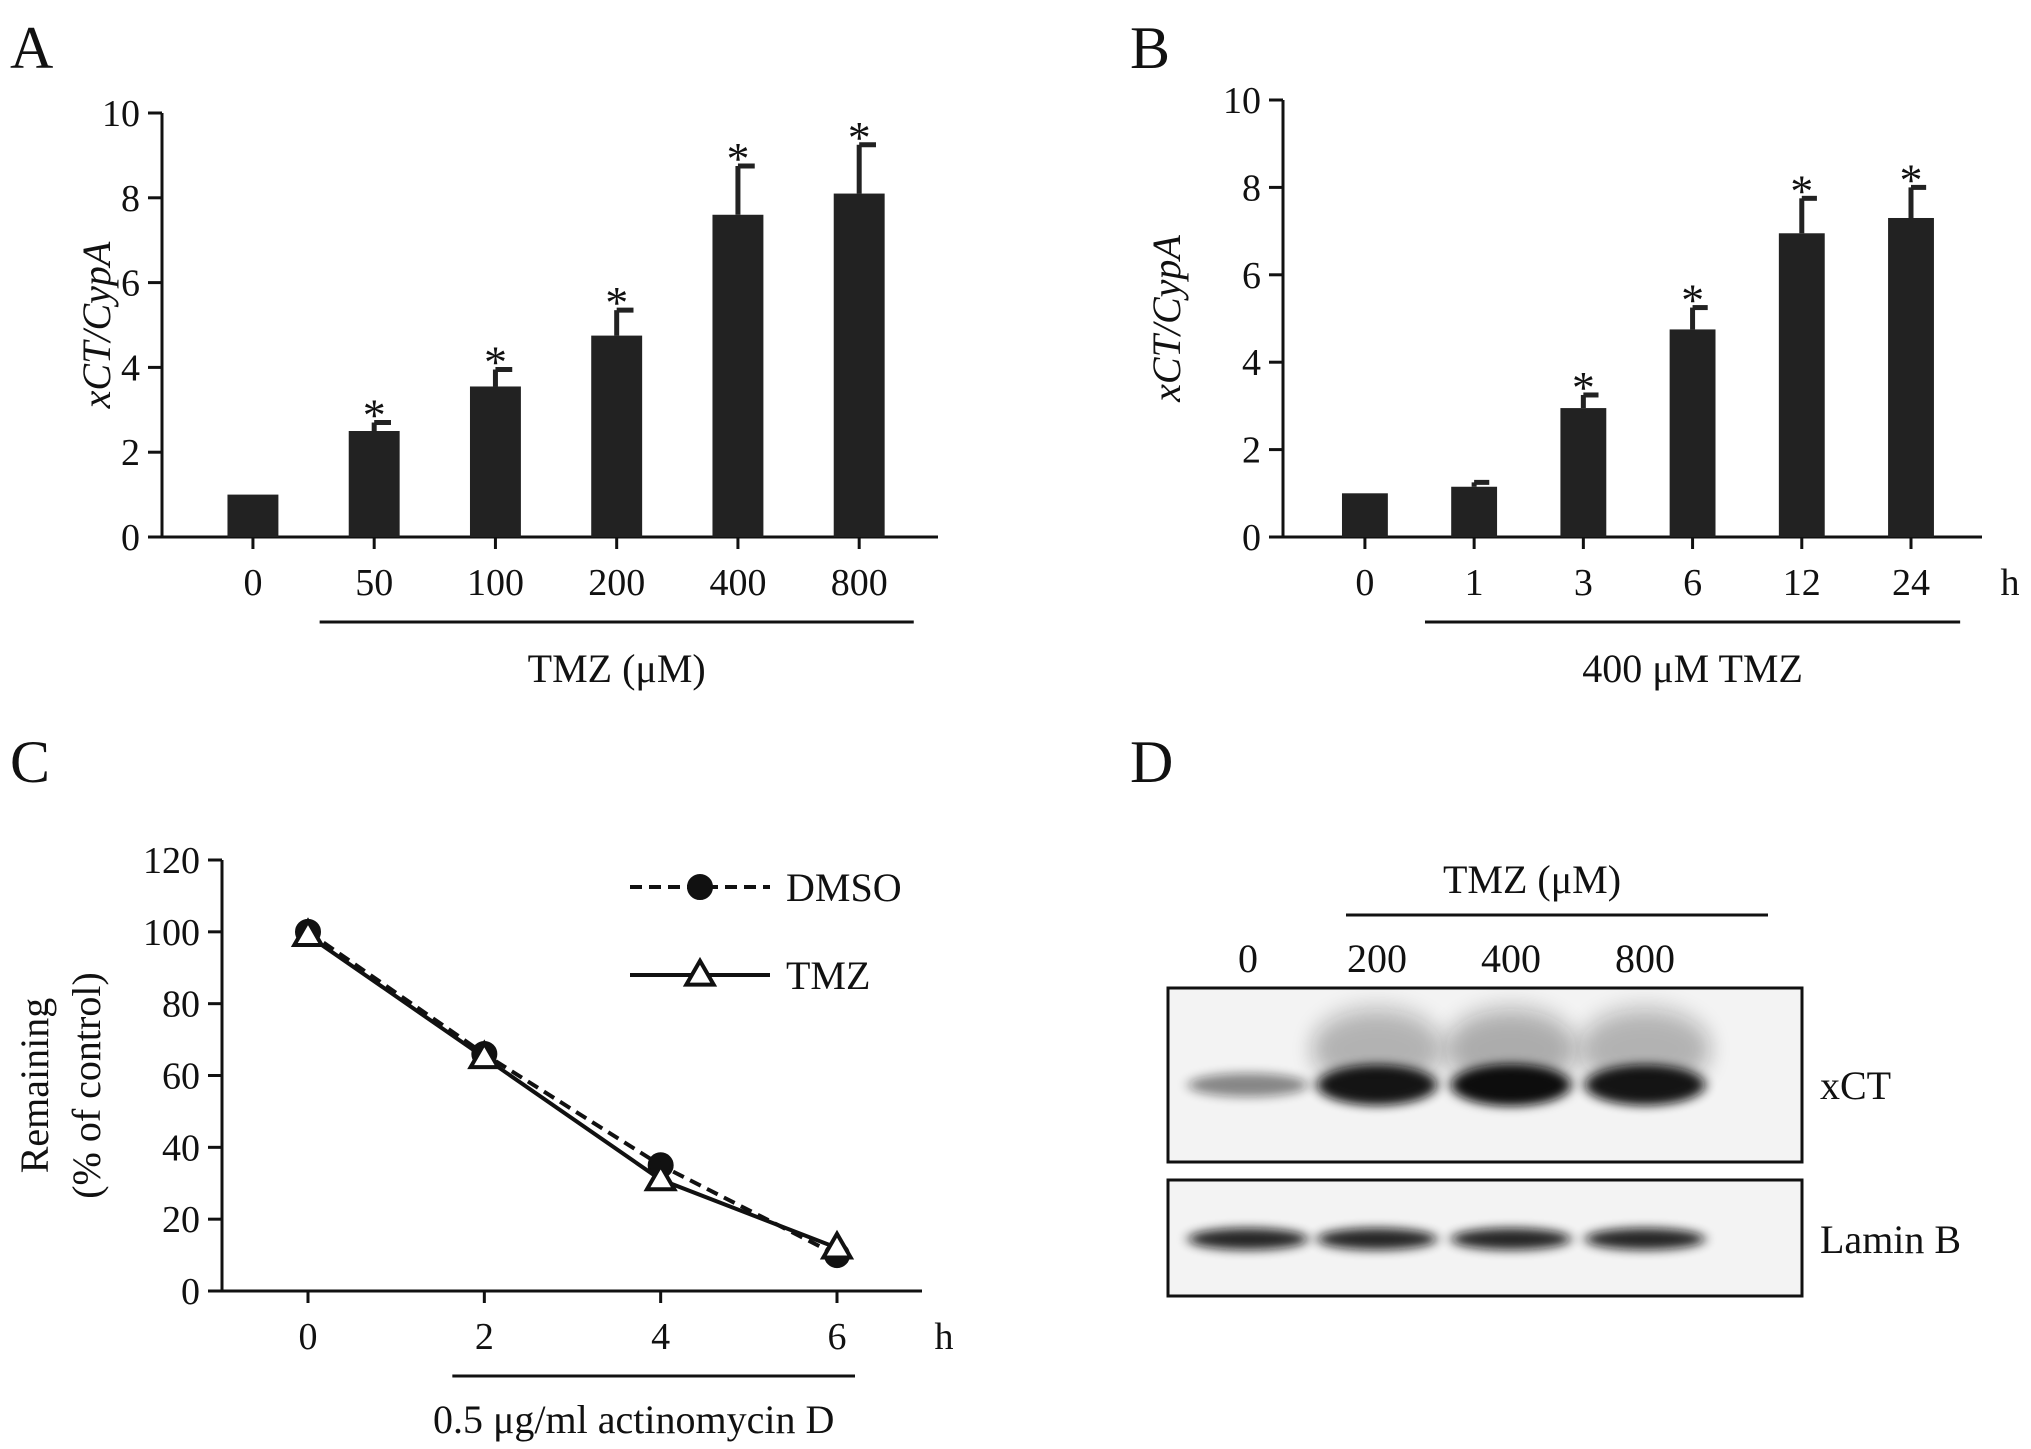 The height and width of the screenshot is (1449, 2031). Describe the element at coordinates (616, 583) in the screenshot. I see `x-tick-label: 200` at that location.